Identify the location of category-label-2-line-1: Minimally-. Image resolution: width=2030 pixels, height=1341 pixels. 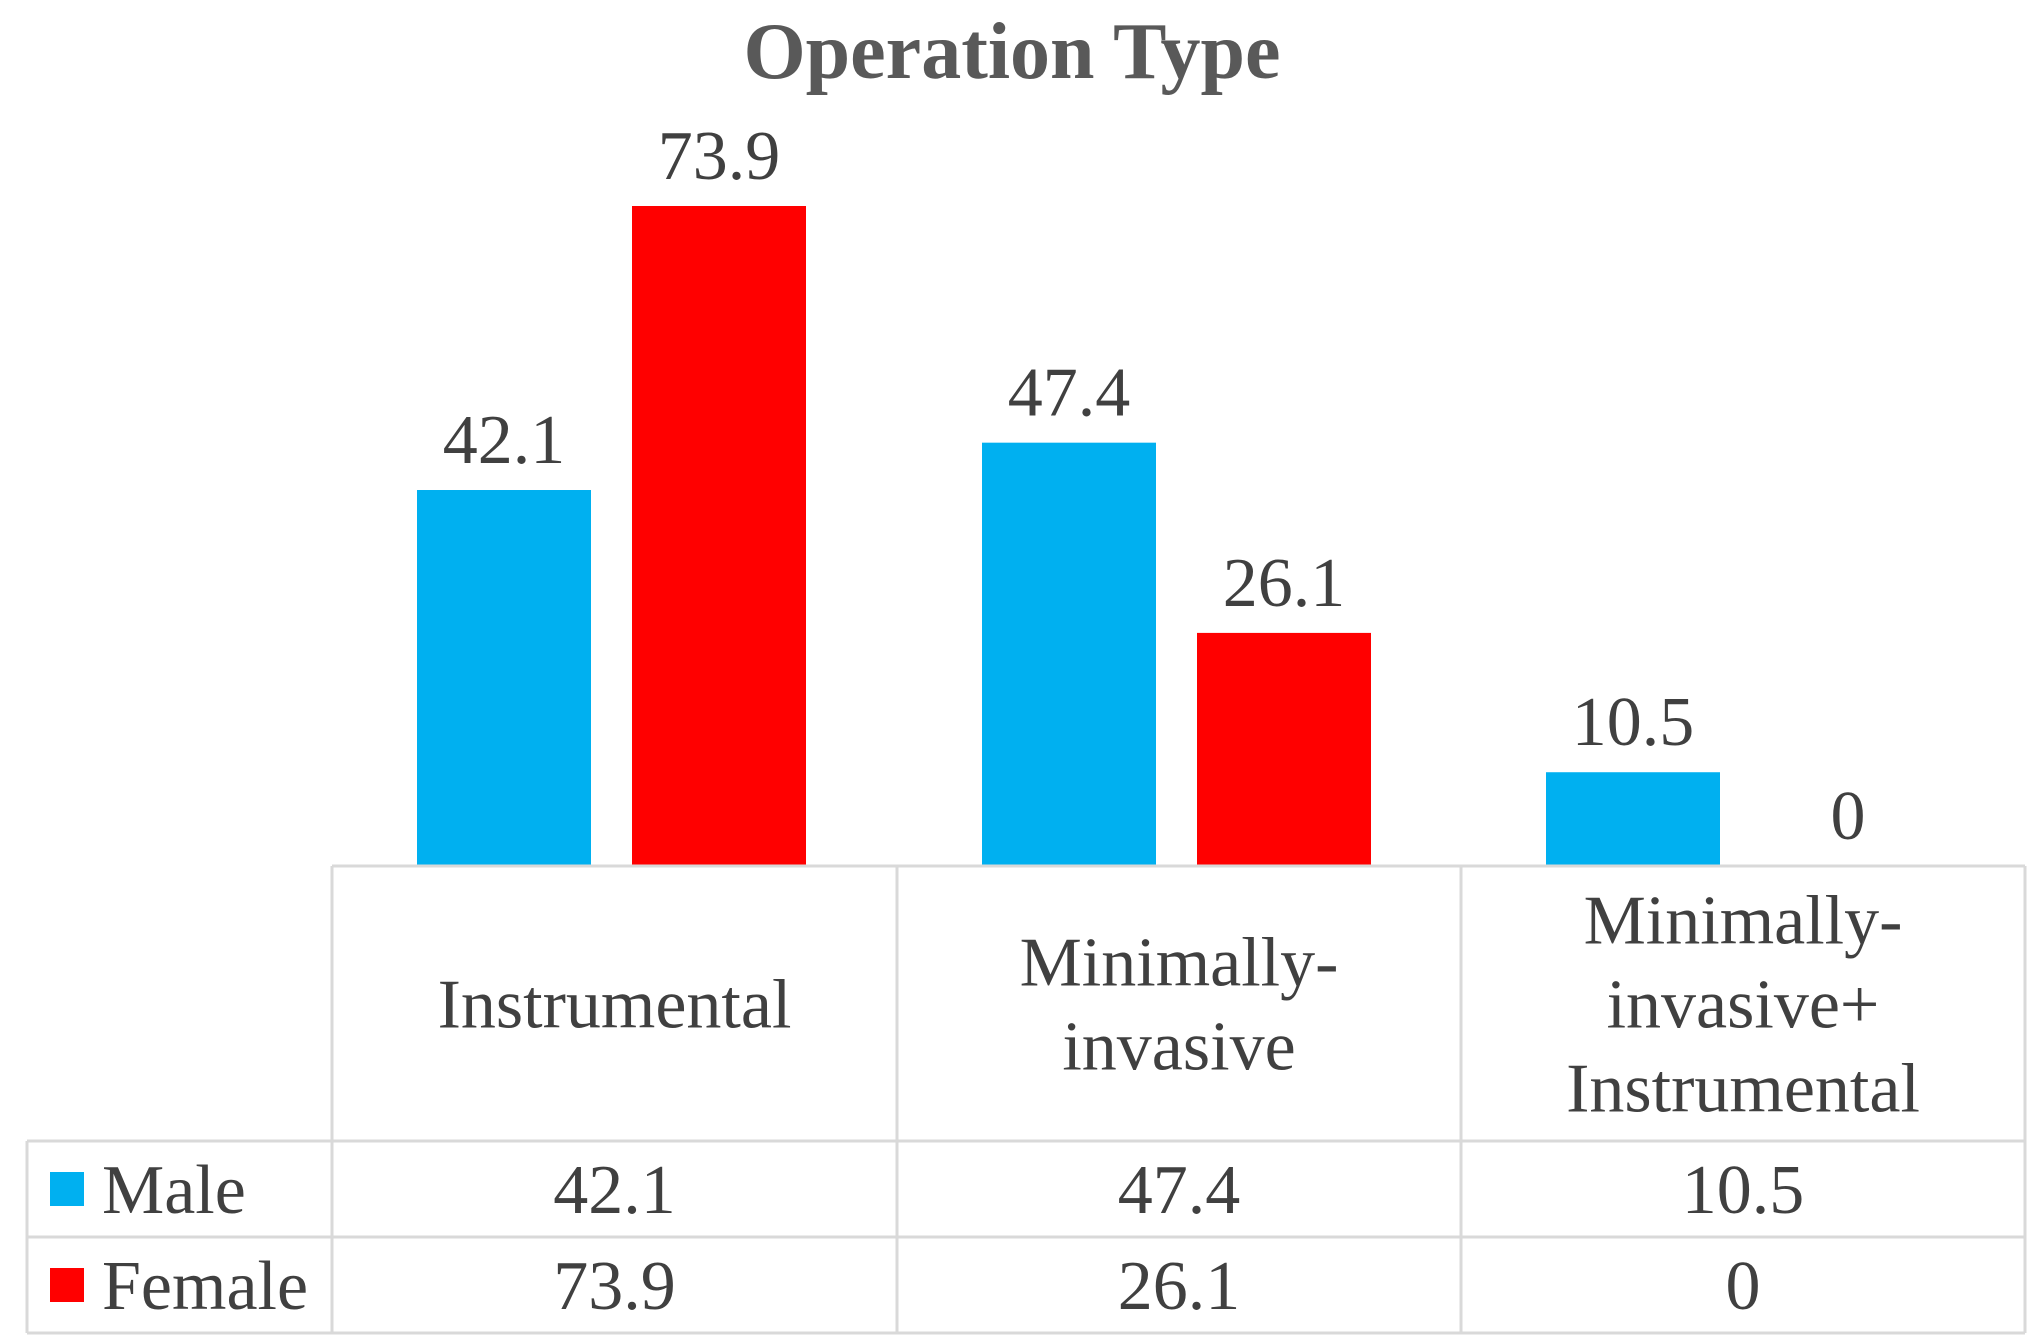
(1179, 963).